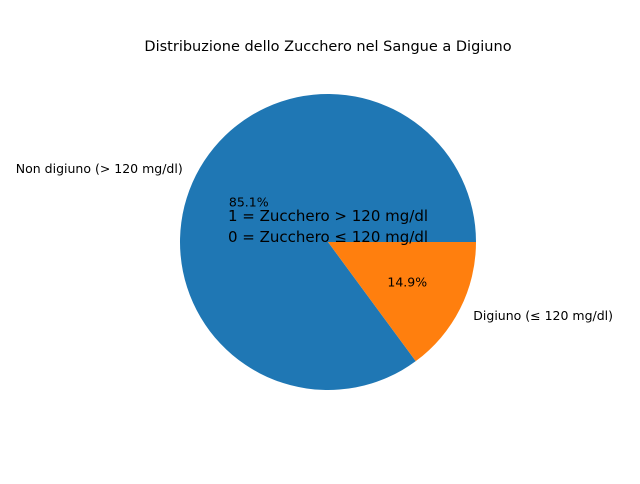 The image size is (640, 484). I want to click on legend-note-line-1: 1 = Zucchero > 120 mg/dl, so click(328, 216).